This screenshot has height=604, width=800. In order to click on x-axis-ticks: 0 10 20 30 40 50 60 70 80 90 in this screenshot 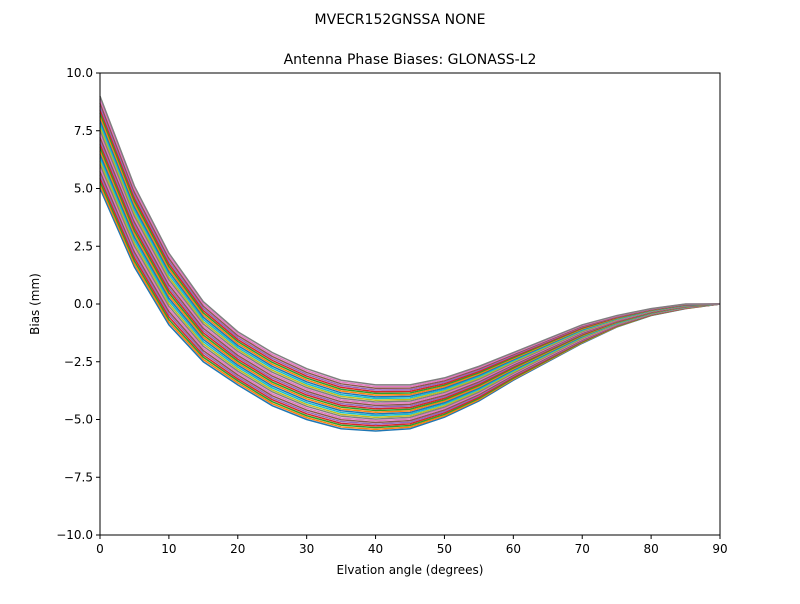, I will do `click(412, 545)`.